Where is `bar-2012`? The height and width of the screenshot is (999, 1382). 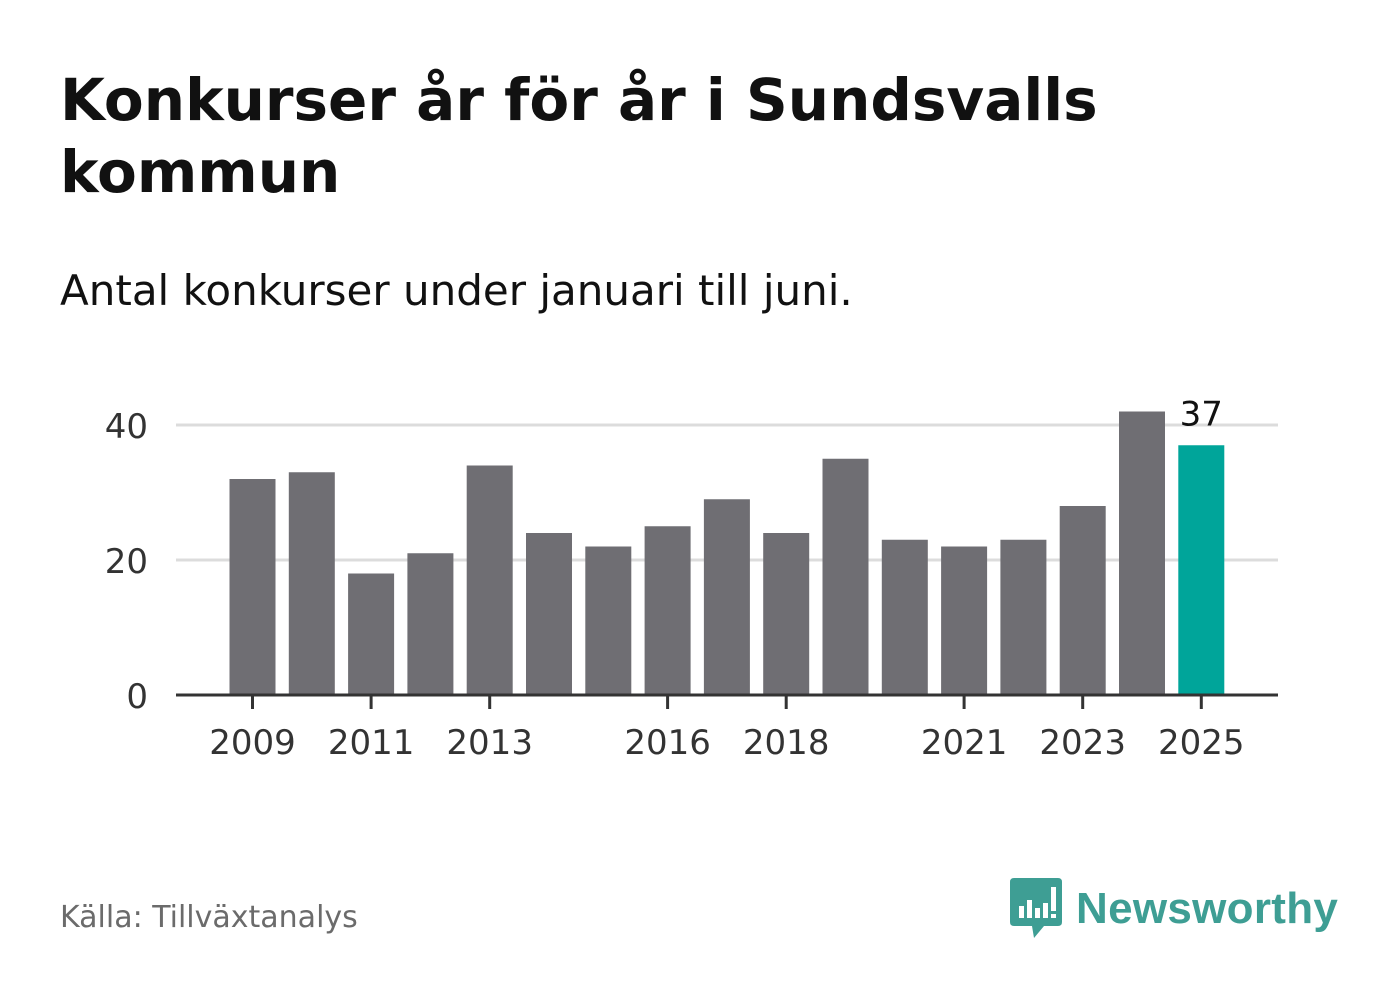 bar-2012 is located at coordinates (430, 624).